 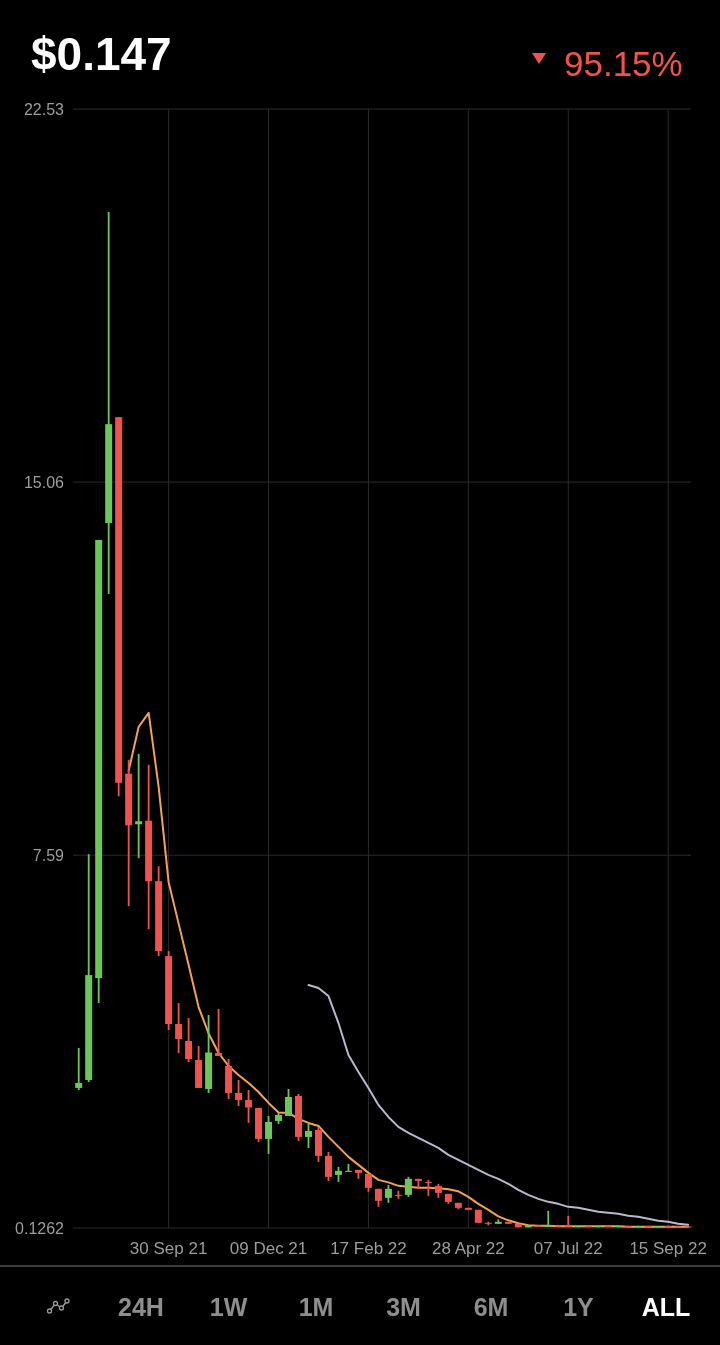 I want to click on x-tick-label: 30 Sep 21, so click(x=168, y=1248).